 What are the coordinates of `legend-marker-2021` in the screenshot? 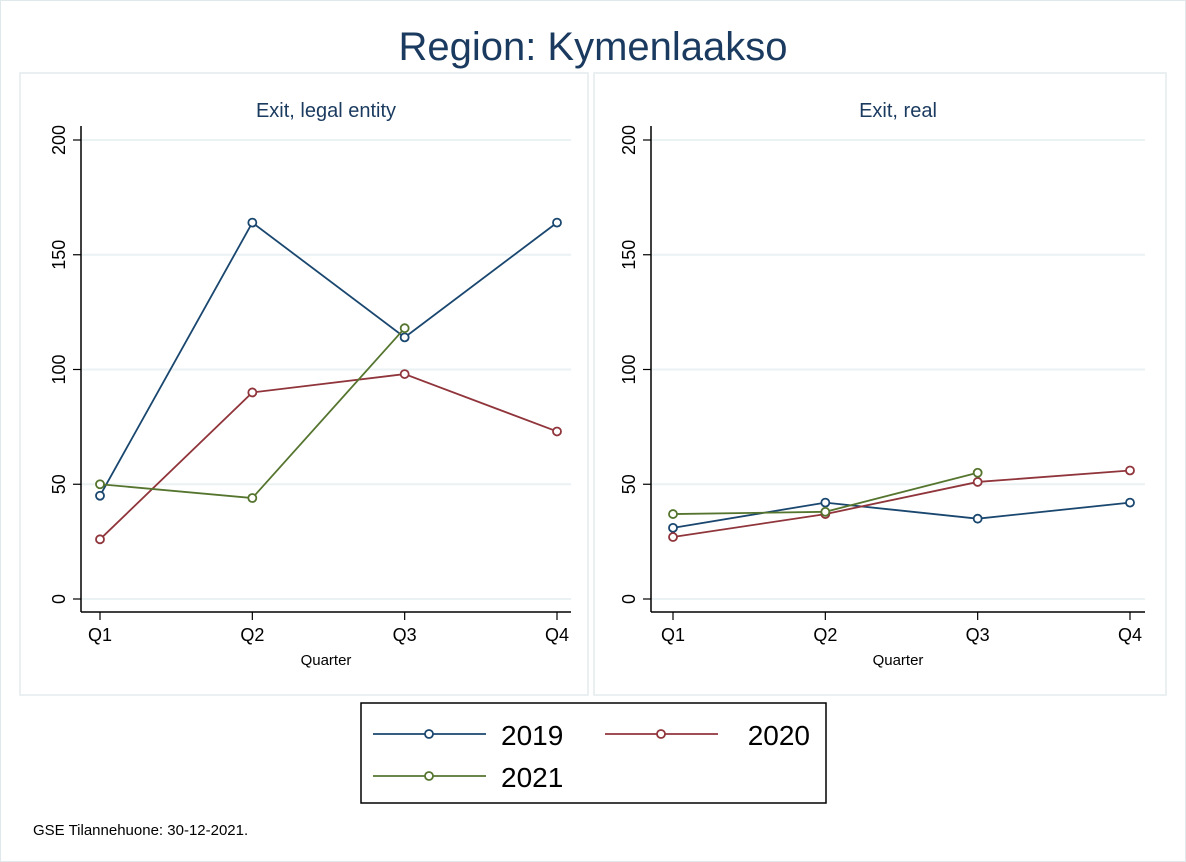 It's located at (429, 776).